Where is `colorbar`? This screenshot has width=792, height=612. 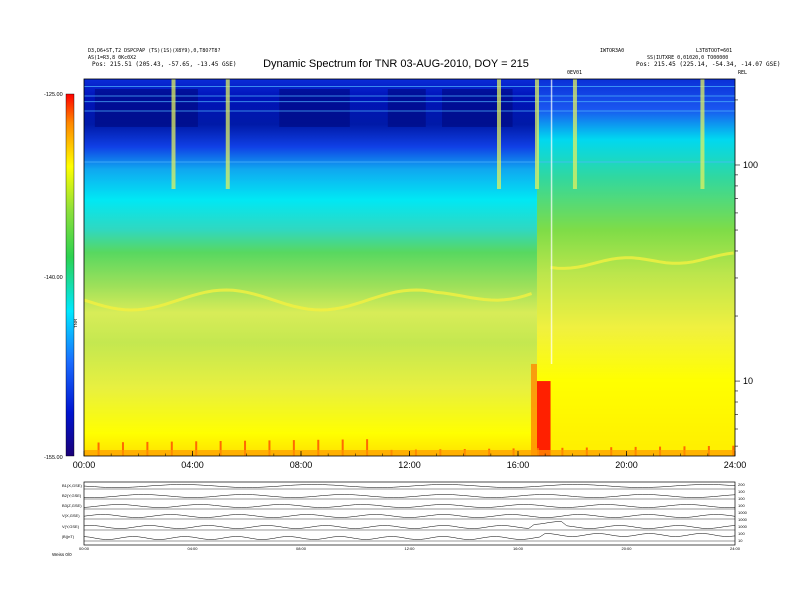
colorbar is located at coordinates (70, 275).